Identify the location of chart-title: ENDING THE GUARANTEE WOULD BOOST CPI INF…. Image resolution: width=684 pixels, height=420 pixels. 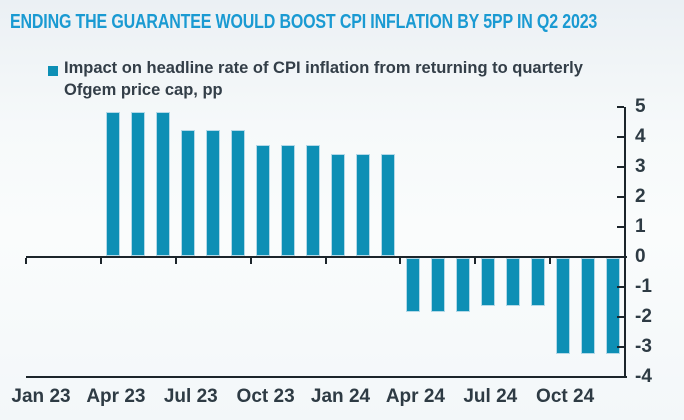
(304, 22).